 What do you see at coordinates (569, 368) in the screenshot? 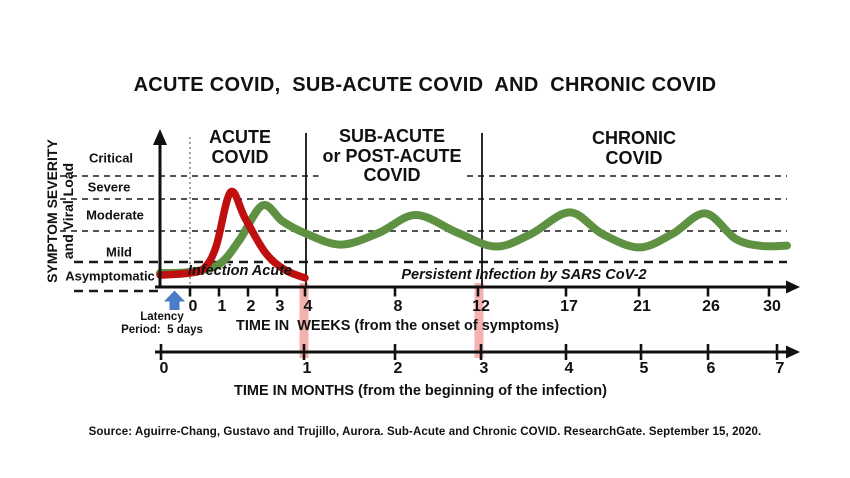
I see `month-tick-label: 4` at bounding box center [569, 368].